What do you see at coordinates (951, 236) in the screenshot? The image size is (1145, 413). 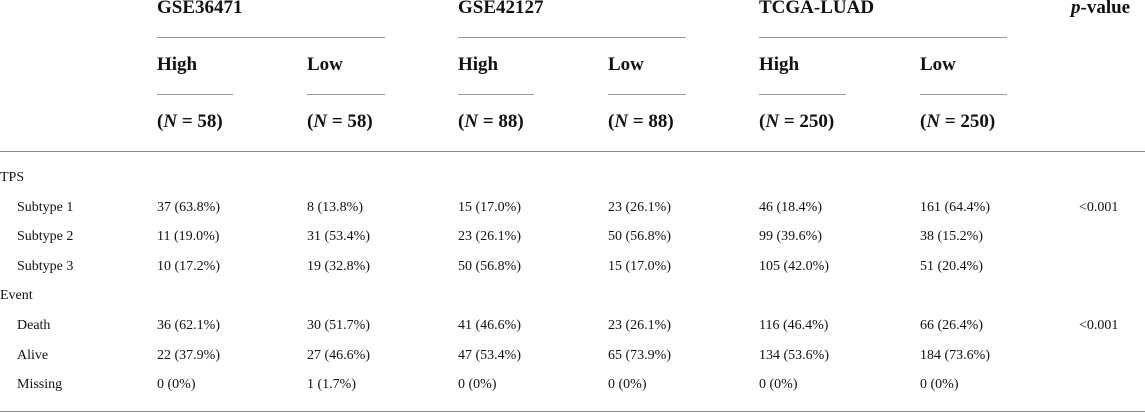 I see `table-cell: 38 (15.2%)` at bounding box center [951, 236].